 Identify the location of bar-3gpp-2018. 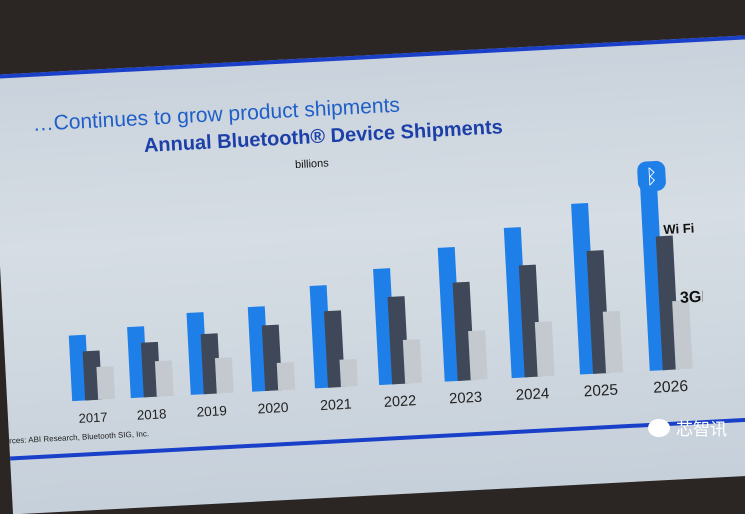
(164, 378).